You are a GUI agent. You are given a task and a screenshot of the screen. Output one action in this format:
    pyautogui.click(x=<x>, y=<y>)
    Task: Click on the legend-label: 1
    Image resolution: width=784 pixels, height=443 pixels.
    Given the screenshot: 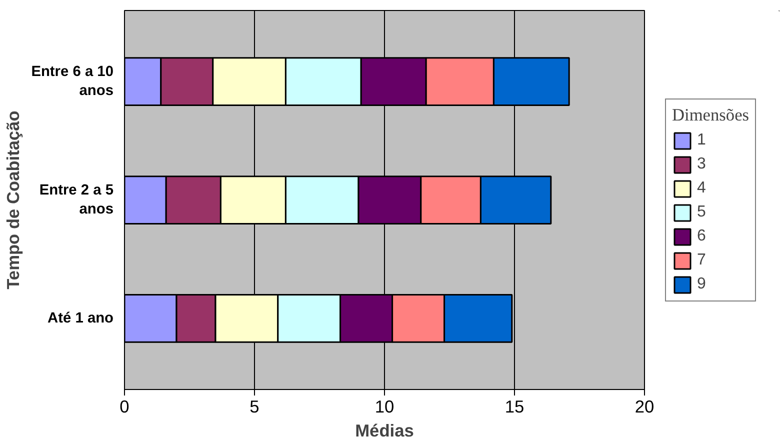 What is the action you would take?
    pyautogui.click(x=702, y=140)
    